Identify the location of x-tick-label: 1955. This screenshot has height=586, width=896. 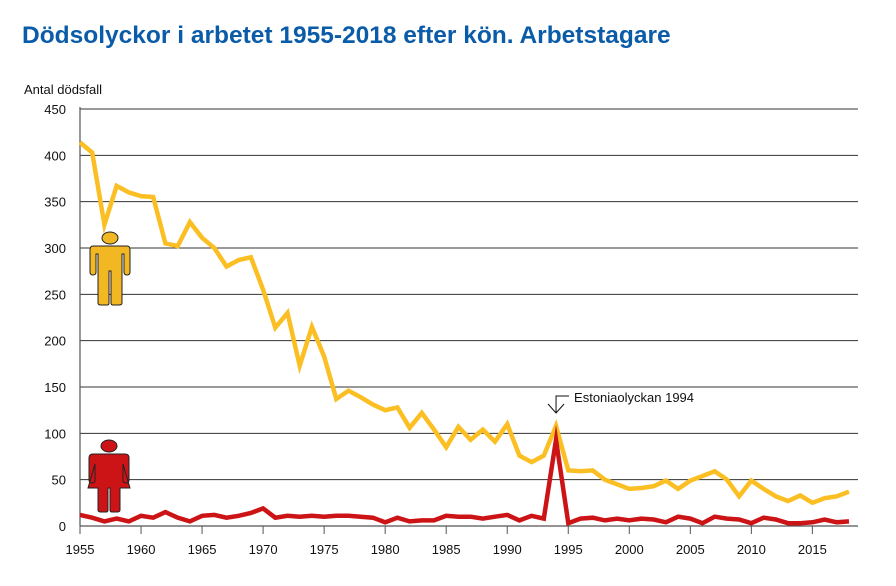
(80, 549).